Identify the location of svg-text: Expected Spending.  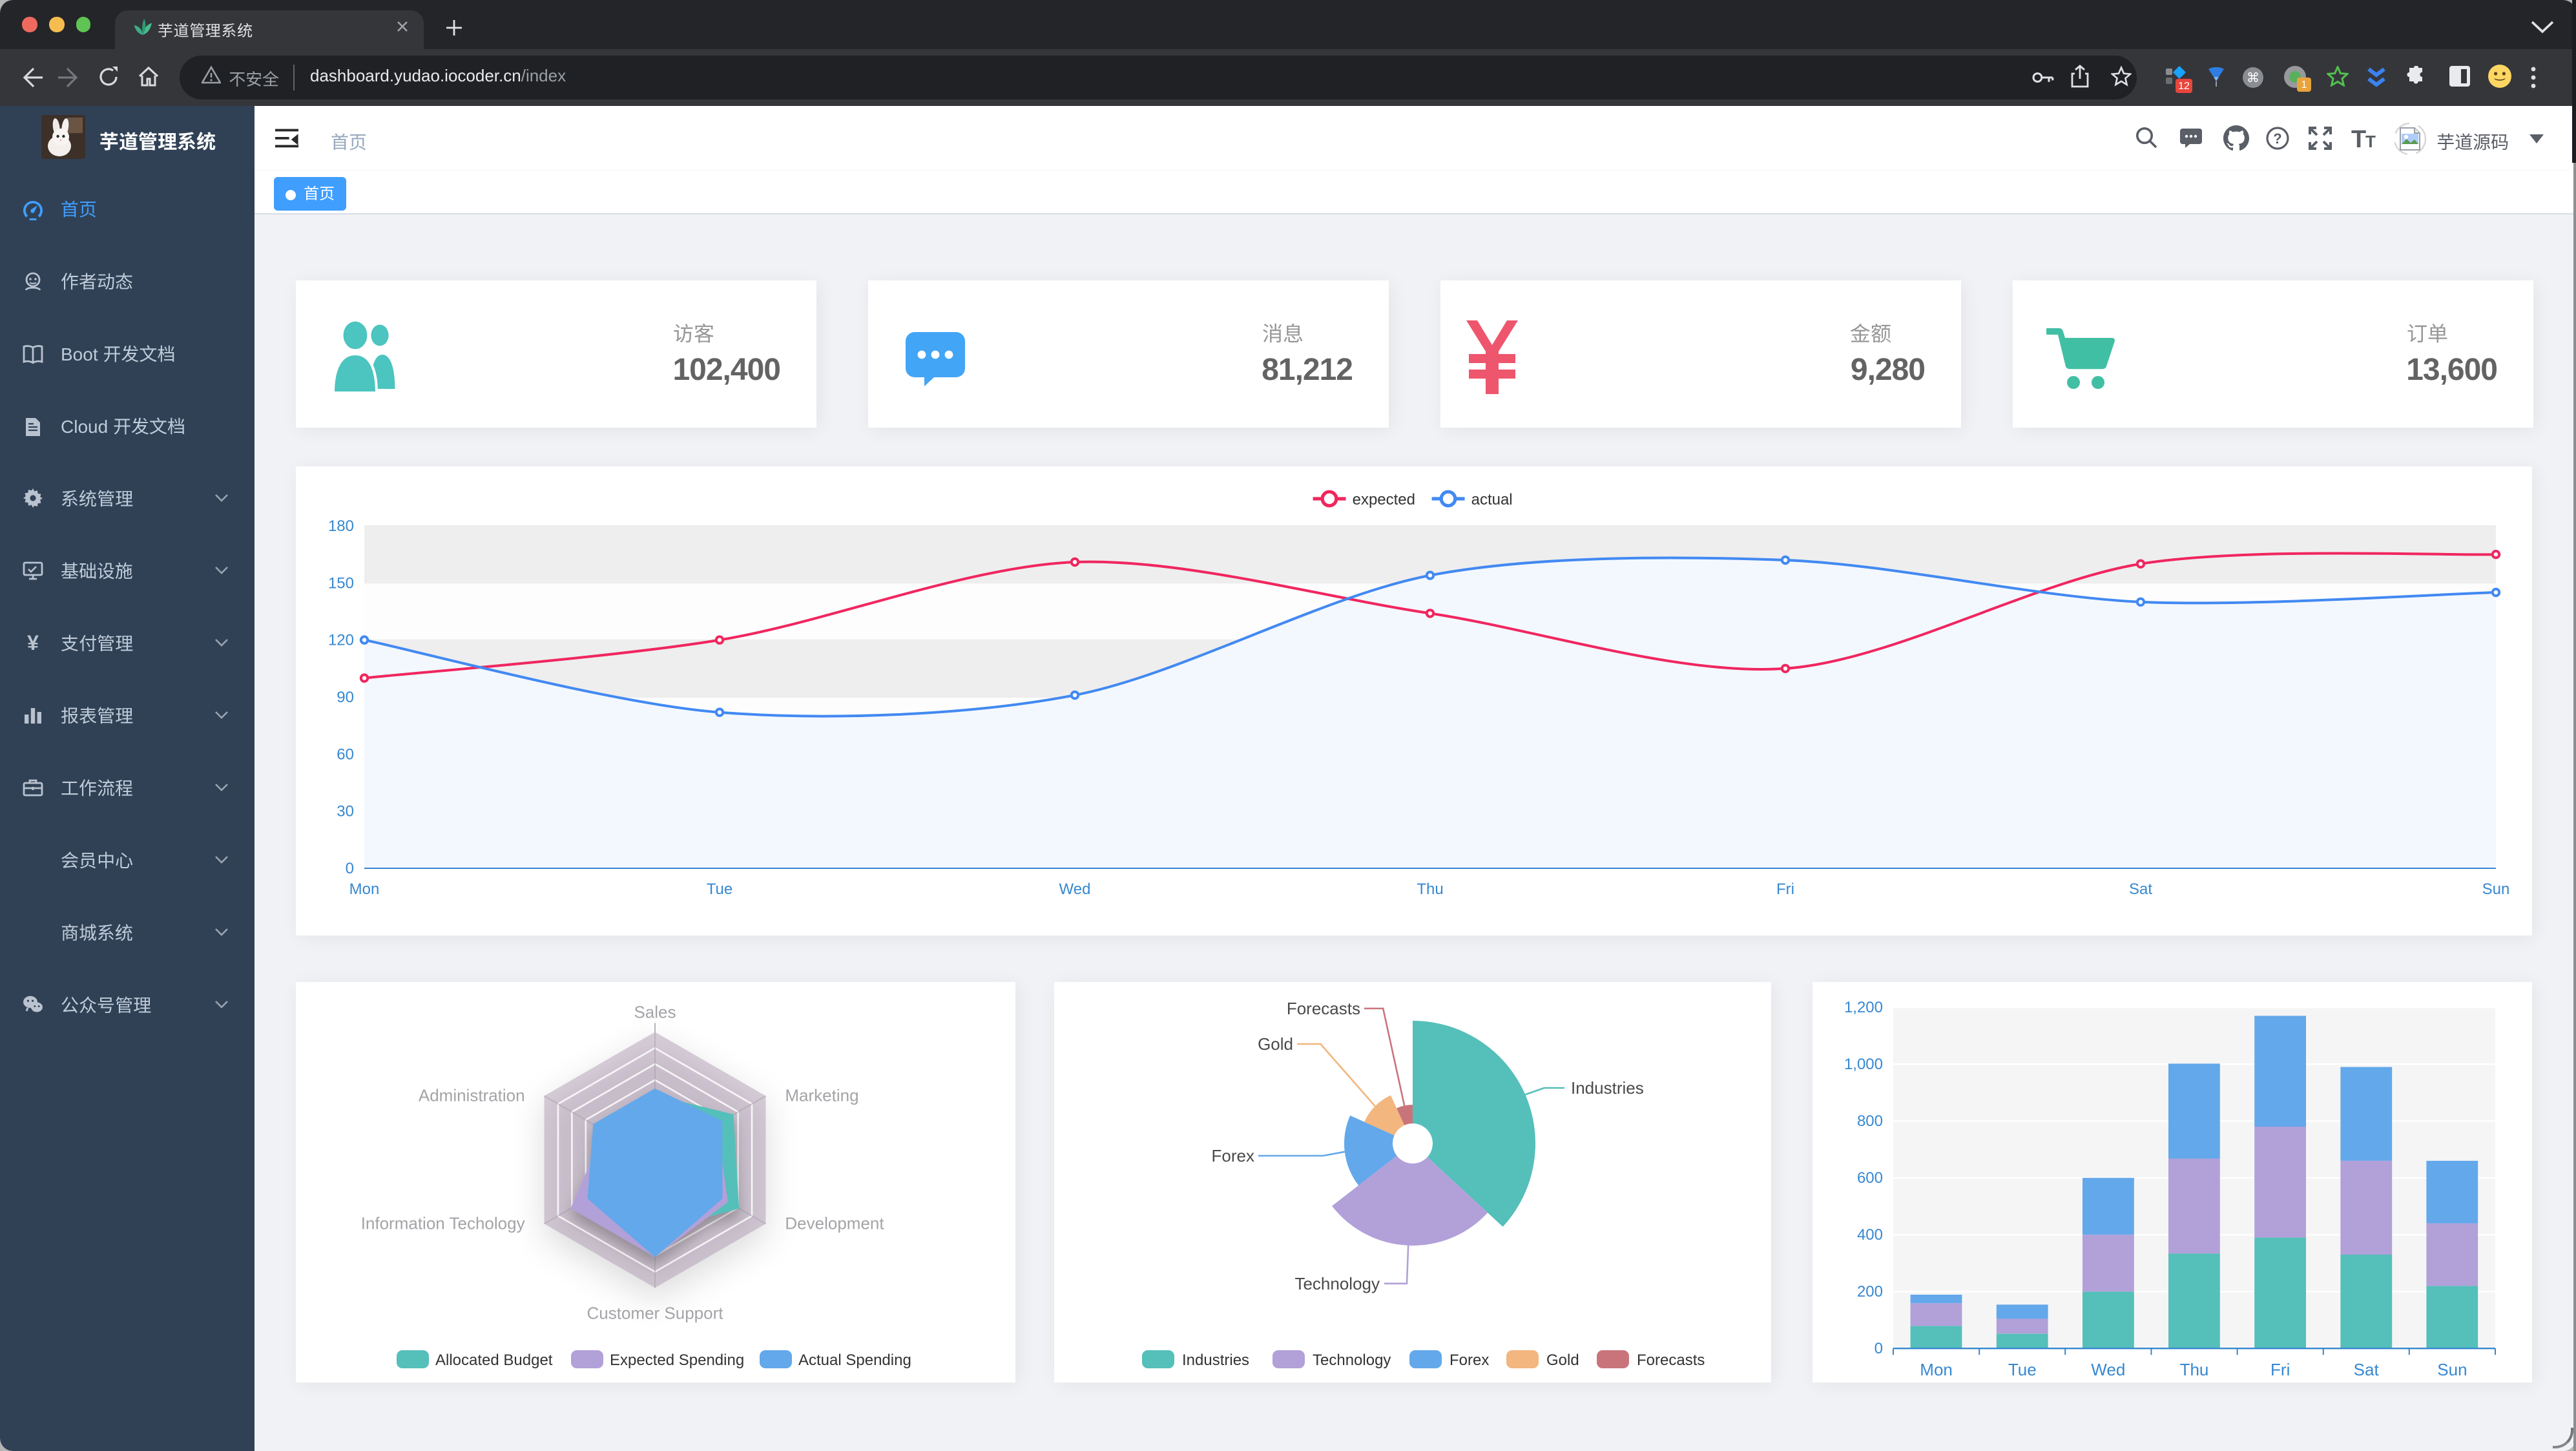
(677, 1360).